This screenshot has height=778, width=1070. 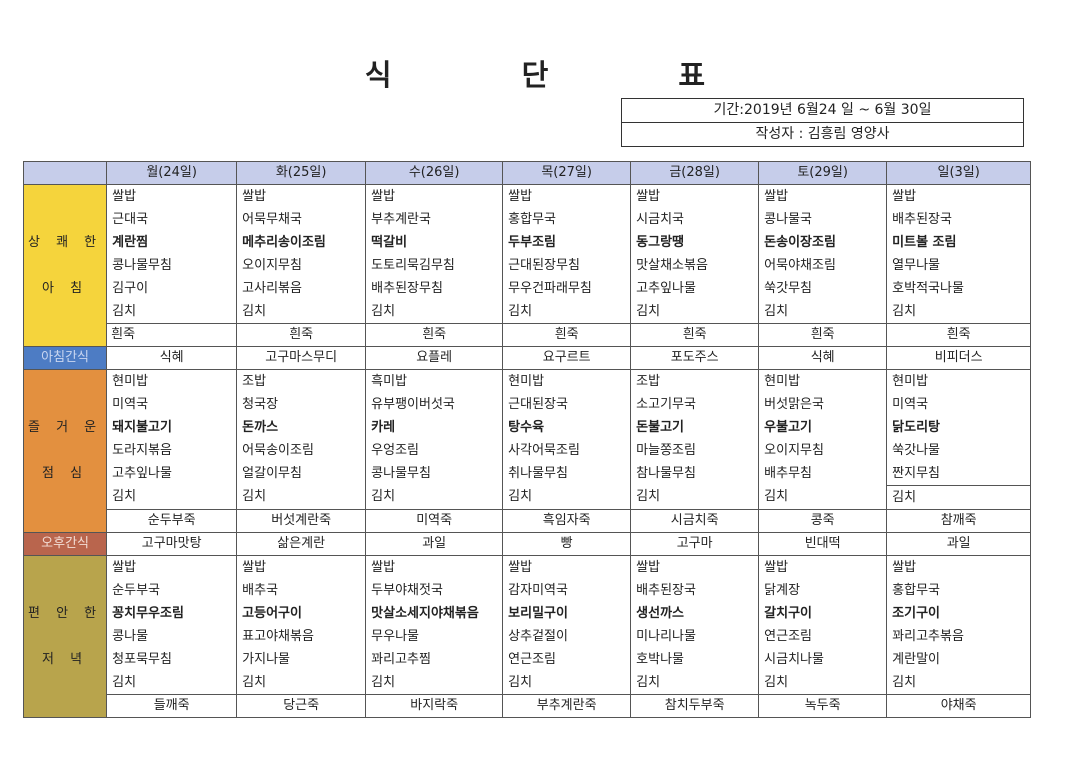 I want to click on menu-item: 순두부국, so click(x=136, y=590).